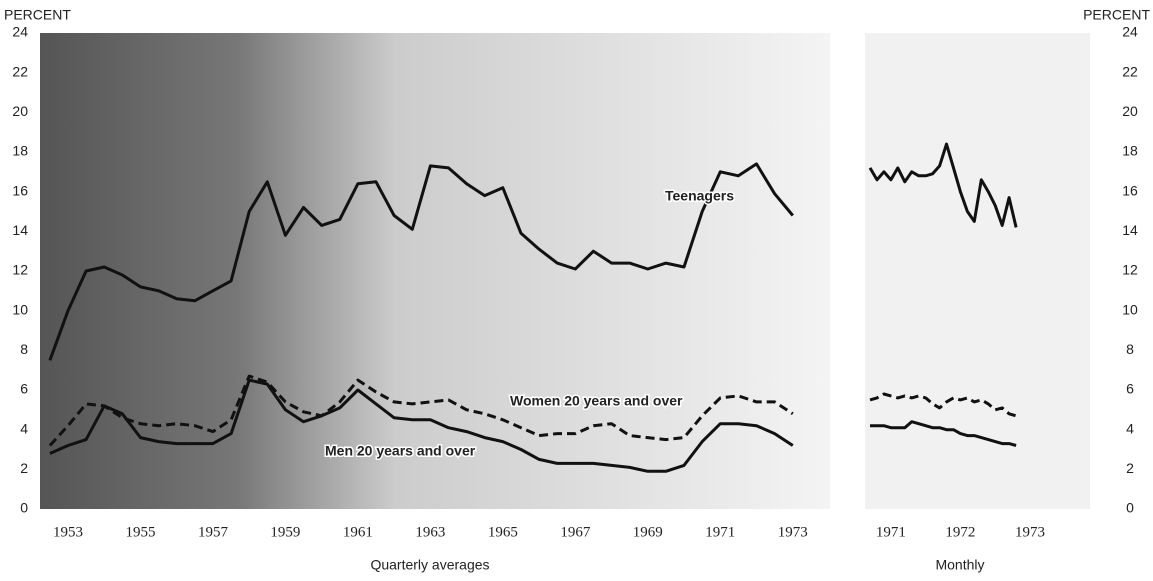 This screenshot has height=581, width=1153. What do you see at coordinates (503, 532) in the screenshot?
I see `x-tick-label: 1965` at bounding box center [503, 532].